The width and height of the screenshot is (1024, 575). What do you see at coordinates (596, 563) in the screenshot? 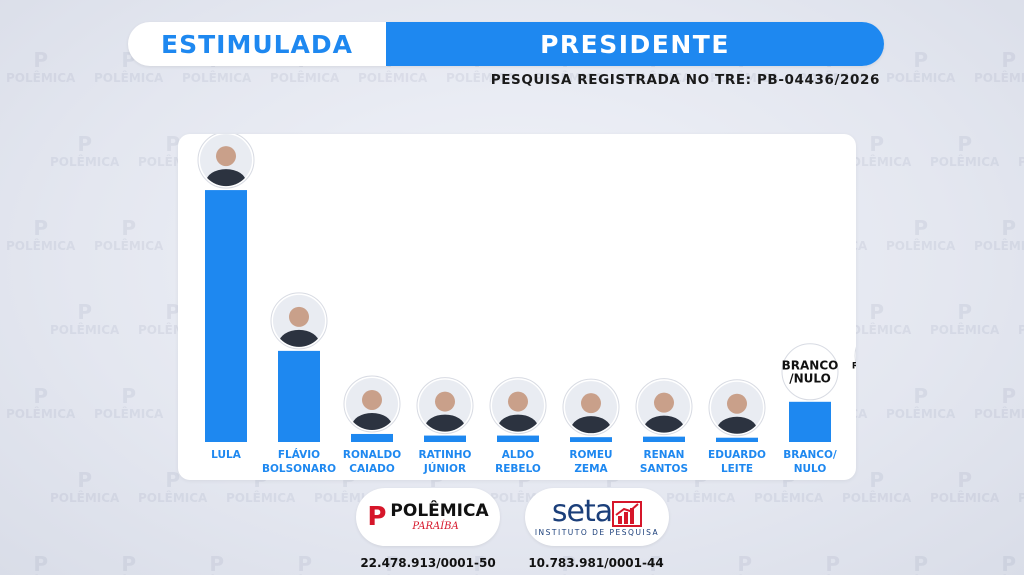
I see `seta-cnpj: 10.783.981/0001-44` at bounding box center [596, 563].